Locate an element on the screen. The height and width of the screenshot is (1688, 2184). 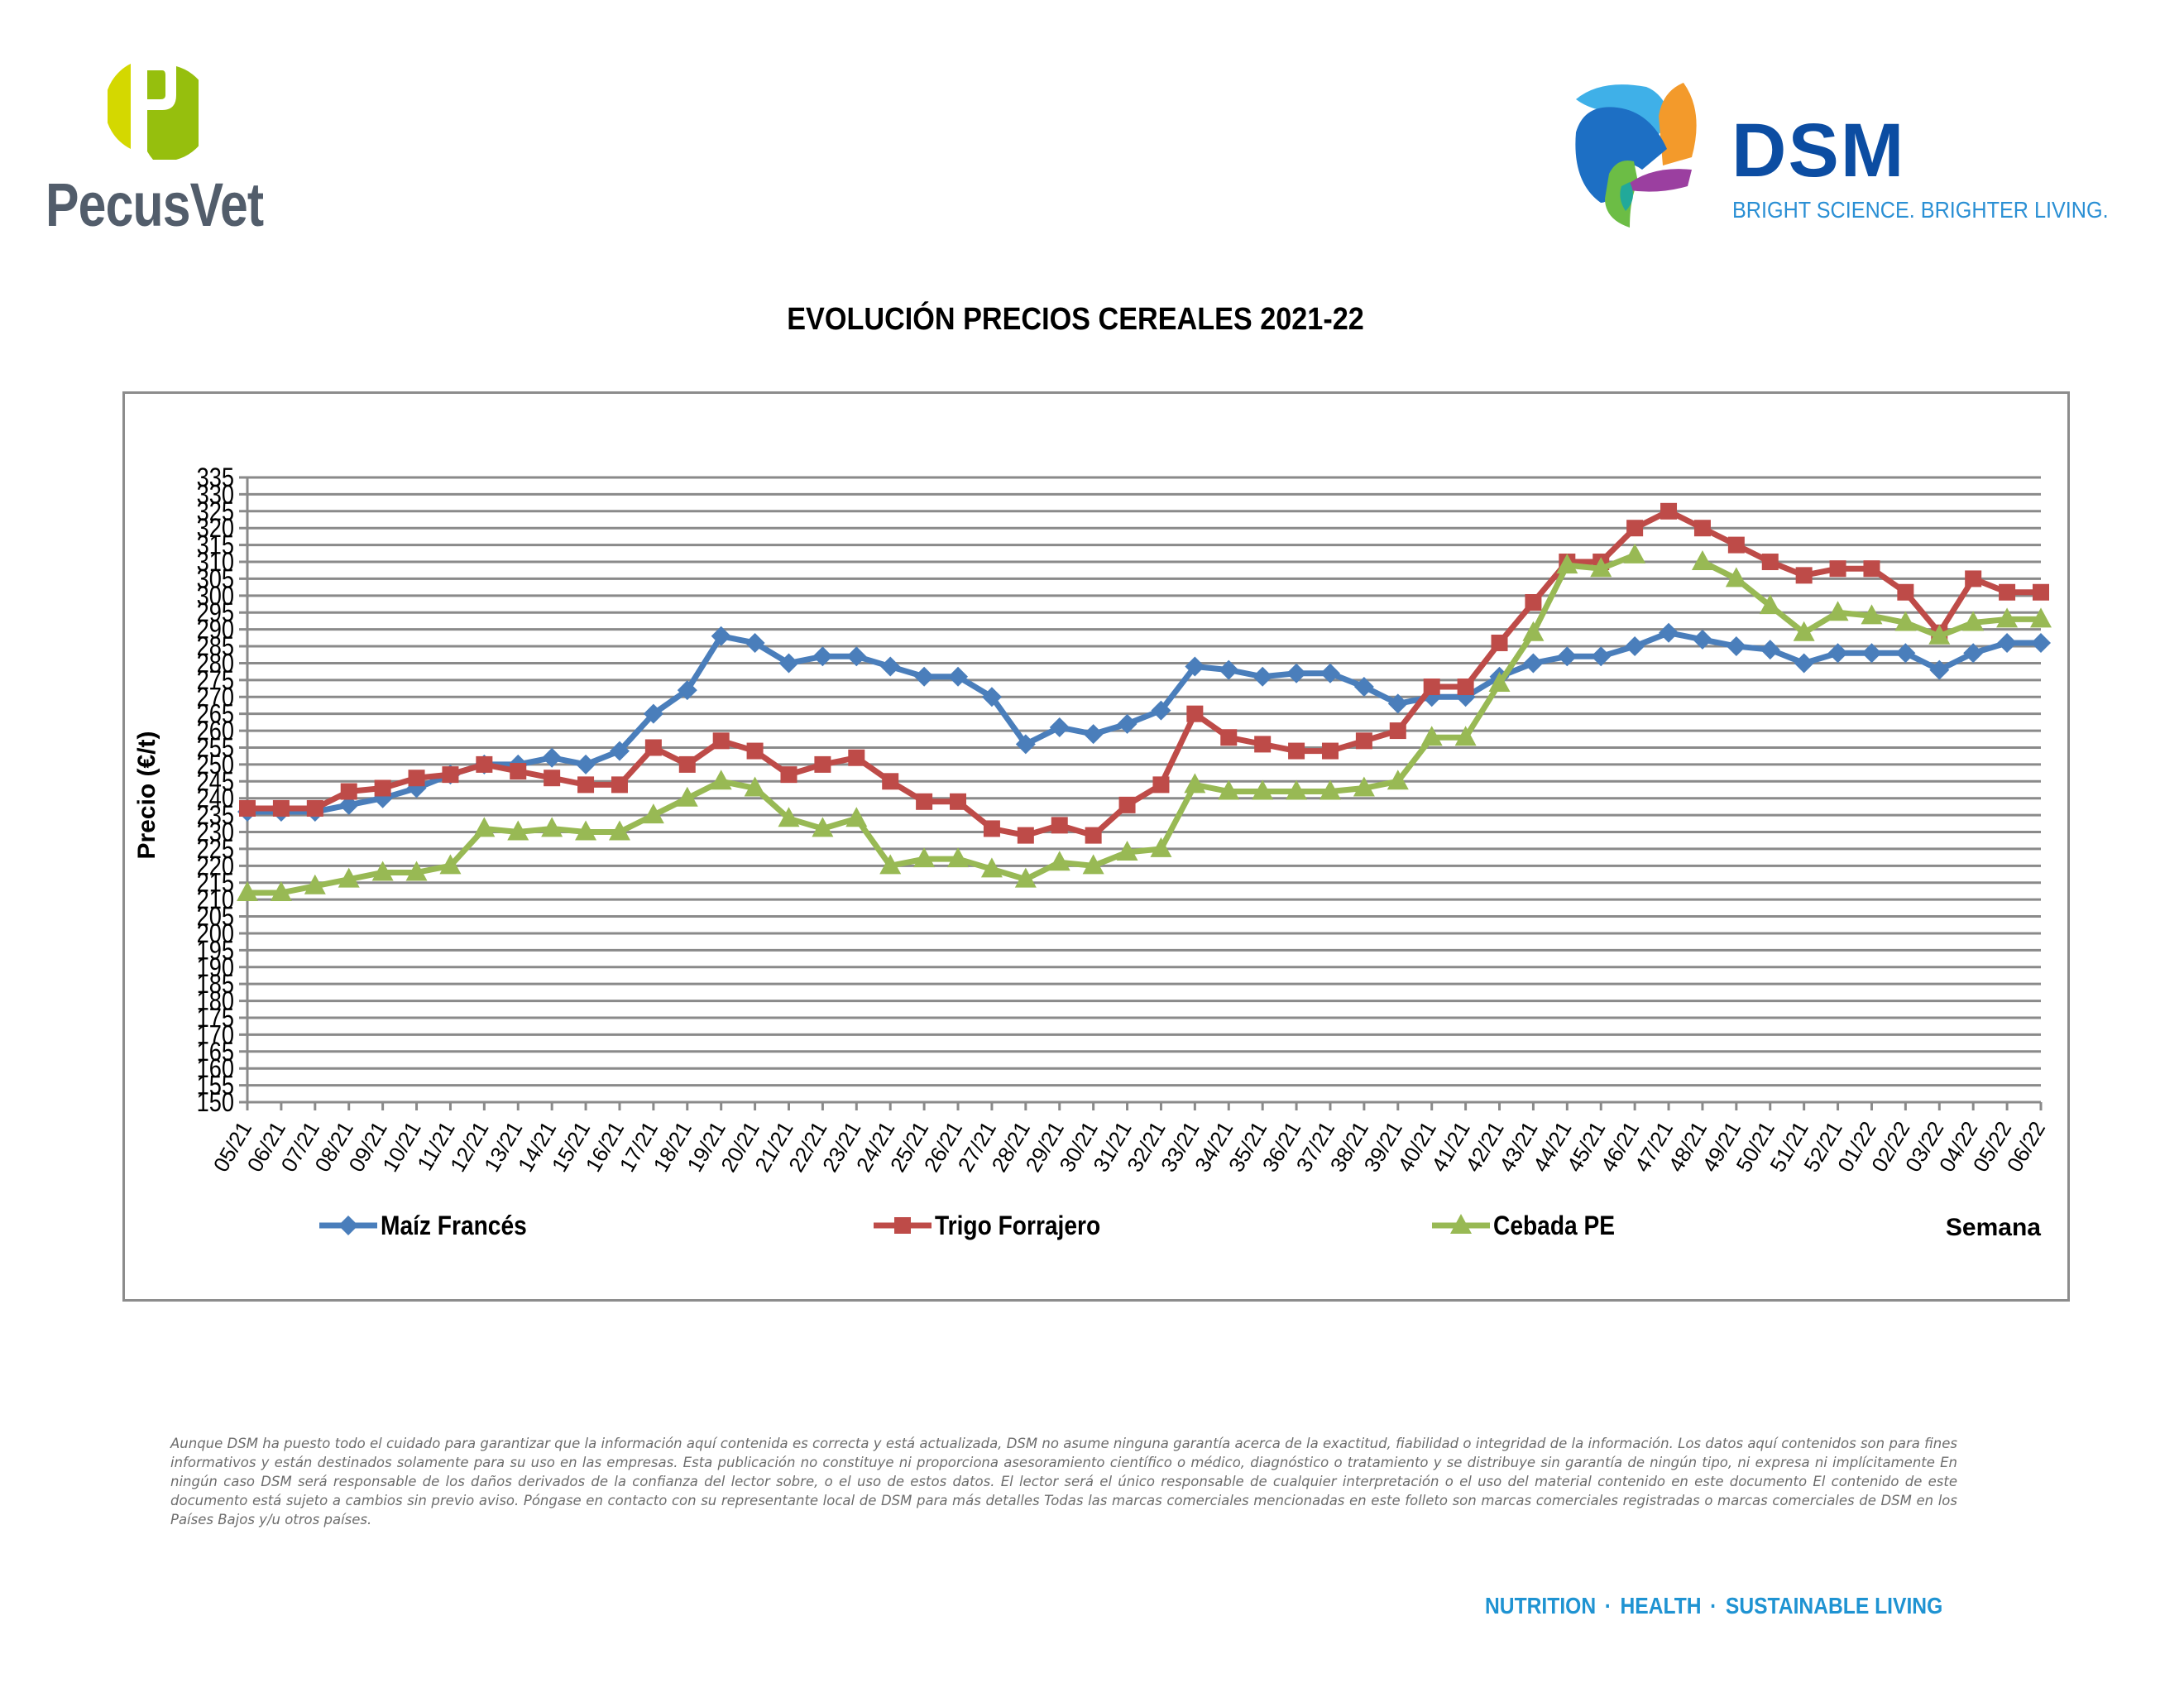
pecusvet-p-icon is located at coordinates (153, 112).